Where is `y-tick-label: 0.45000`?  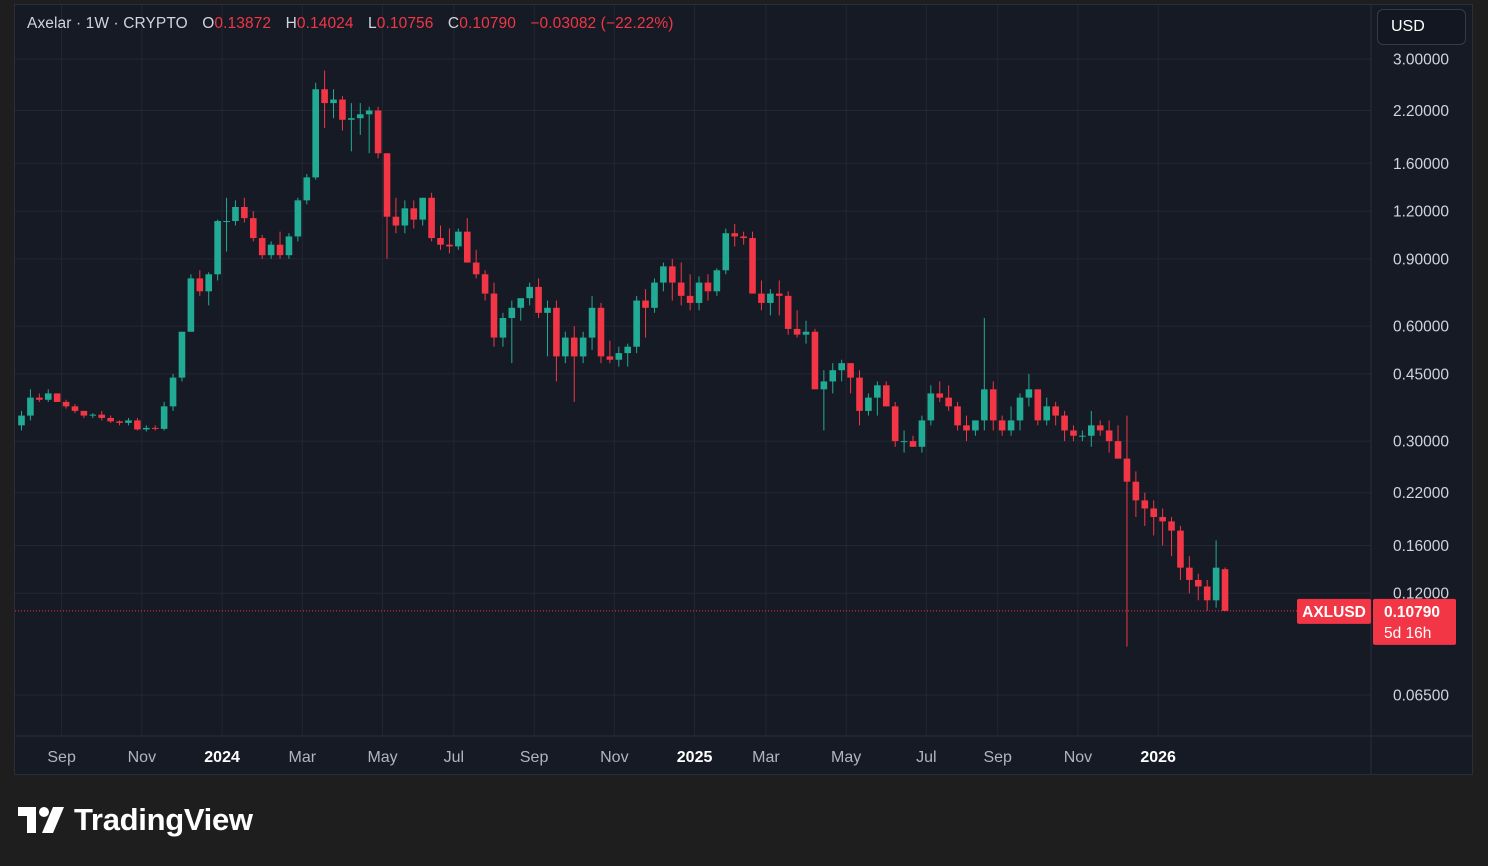
y-tick-label: 0.45000 is located at coordinates (1421, 374).